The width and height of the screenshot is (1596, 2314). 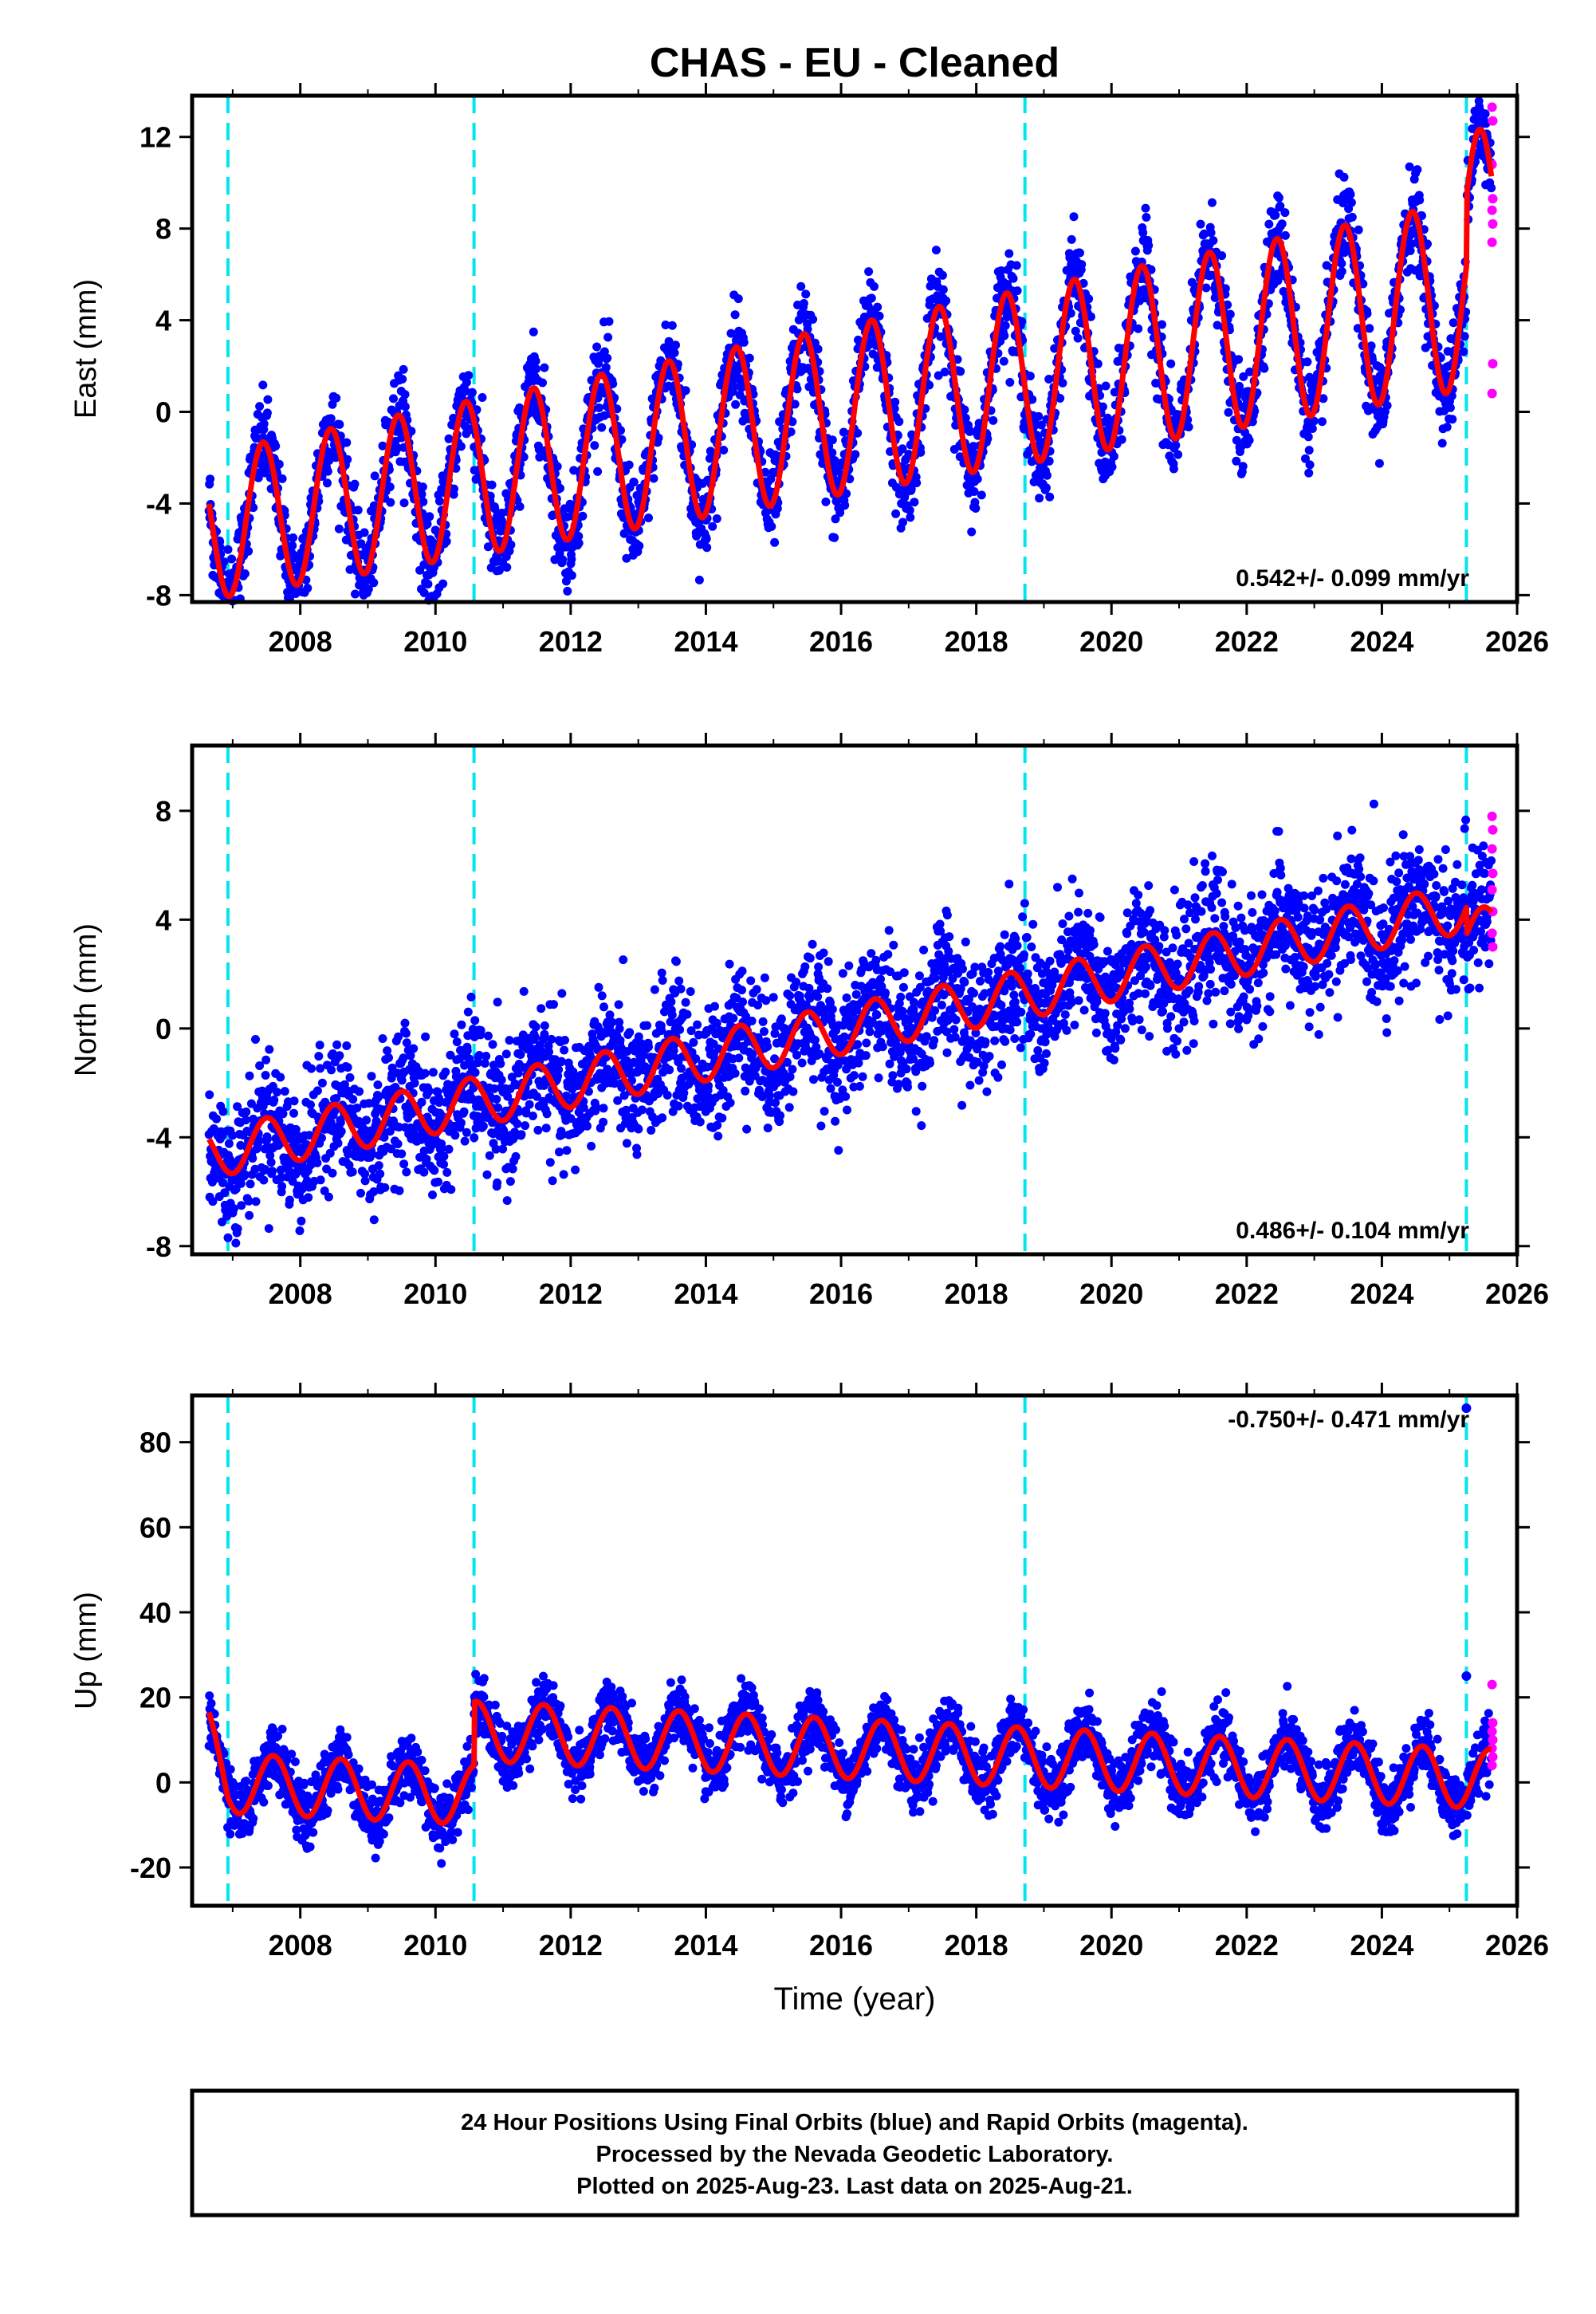 I want to click on east-y-tick-label: 0, so click(x=163, y=412).